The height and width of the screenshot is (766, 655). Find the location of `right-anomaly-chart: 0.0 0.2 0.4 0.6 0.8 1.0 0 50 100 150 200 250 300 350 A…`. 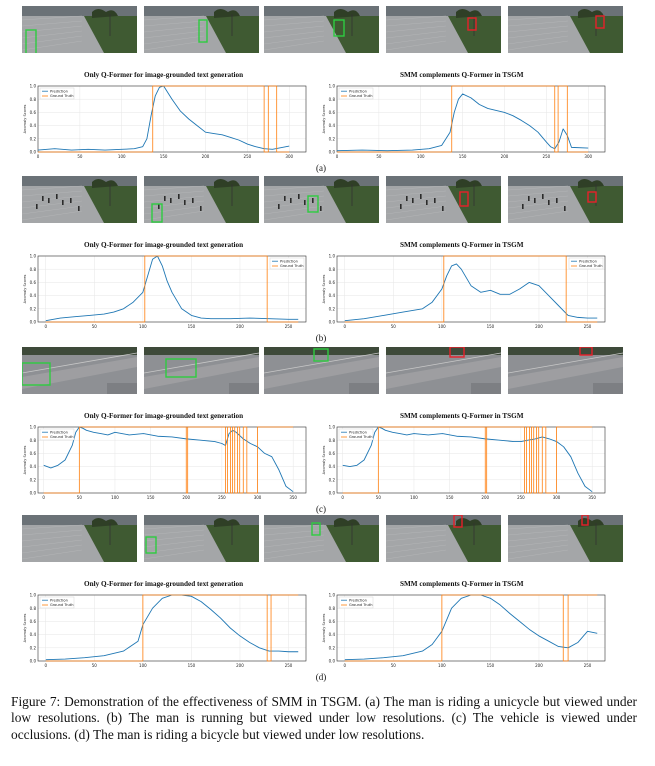

right-anomaly-chart: 0.0 0.2 0.4 0.6 0.8 1.0 0 50 100 150 200 250 300 350 A… is located at coordinates (464, 462).